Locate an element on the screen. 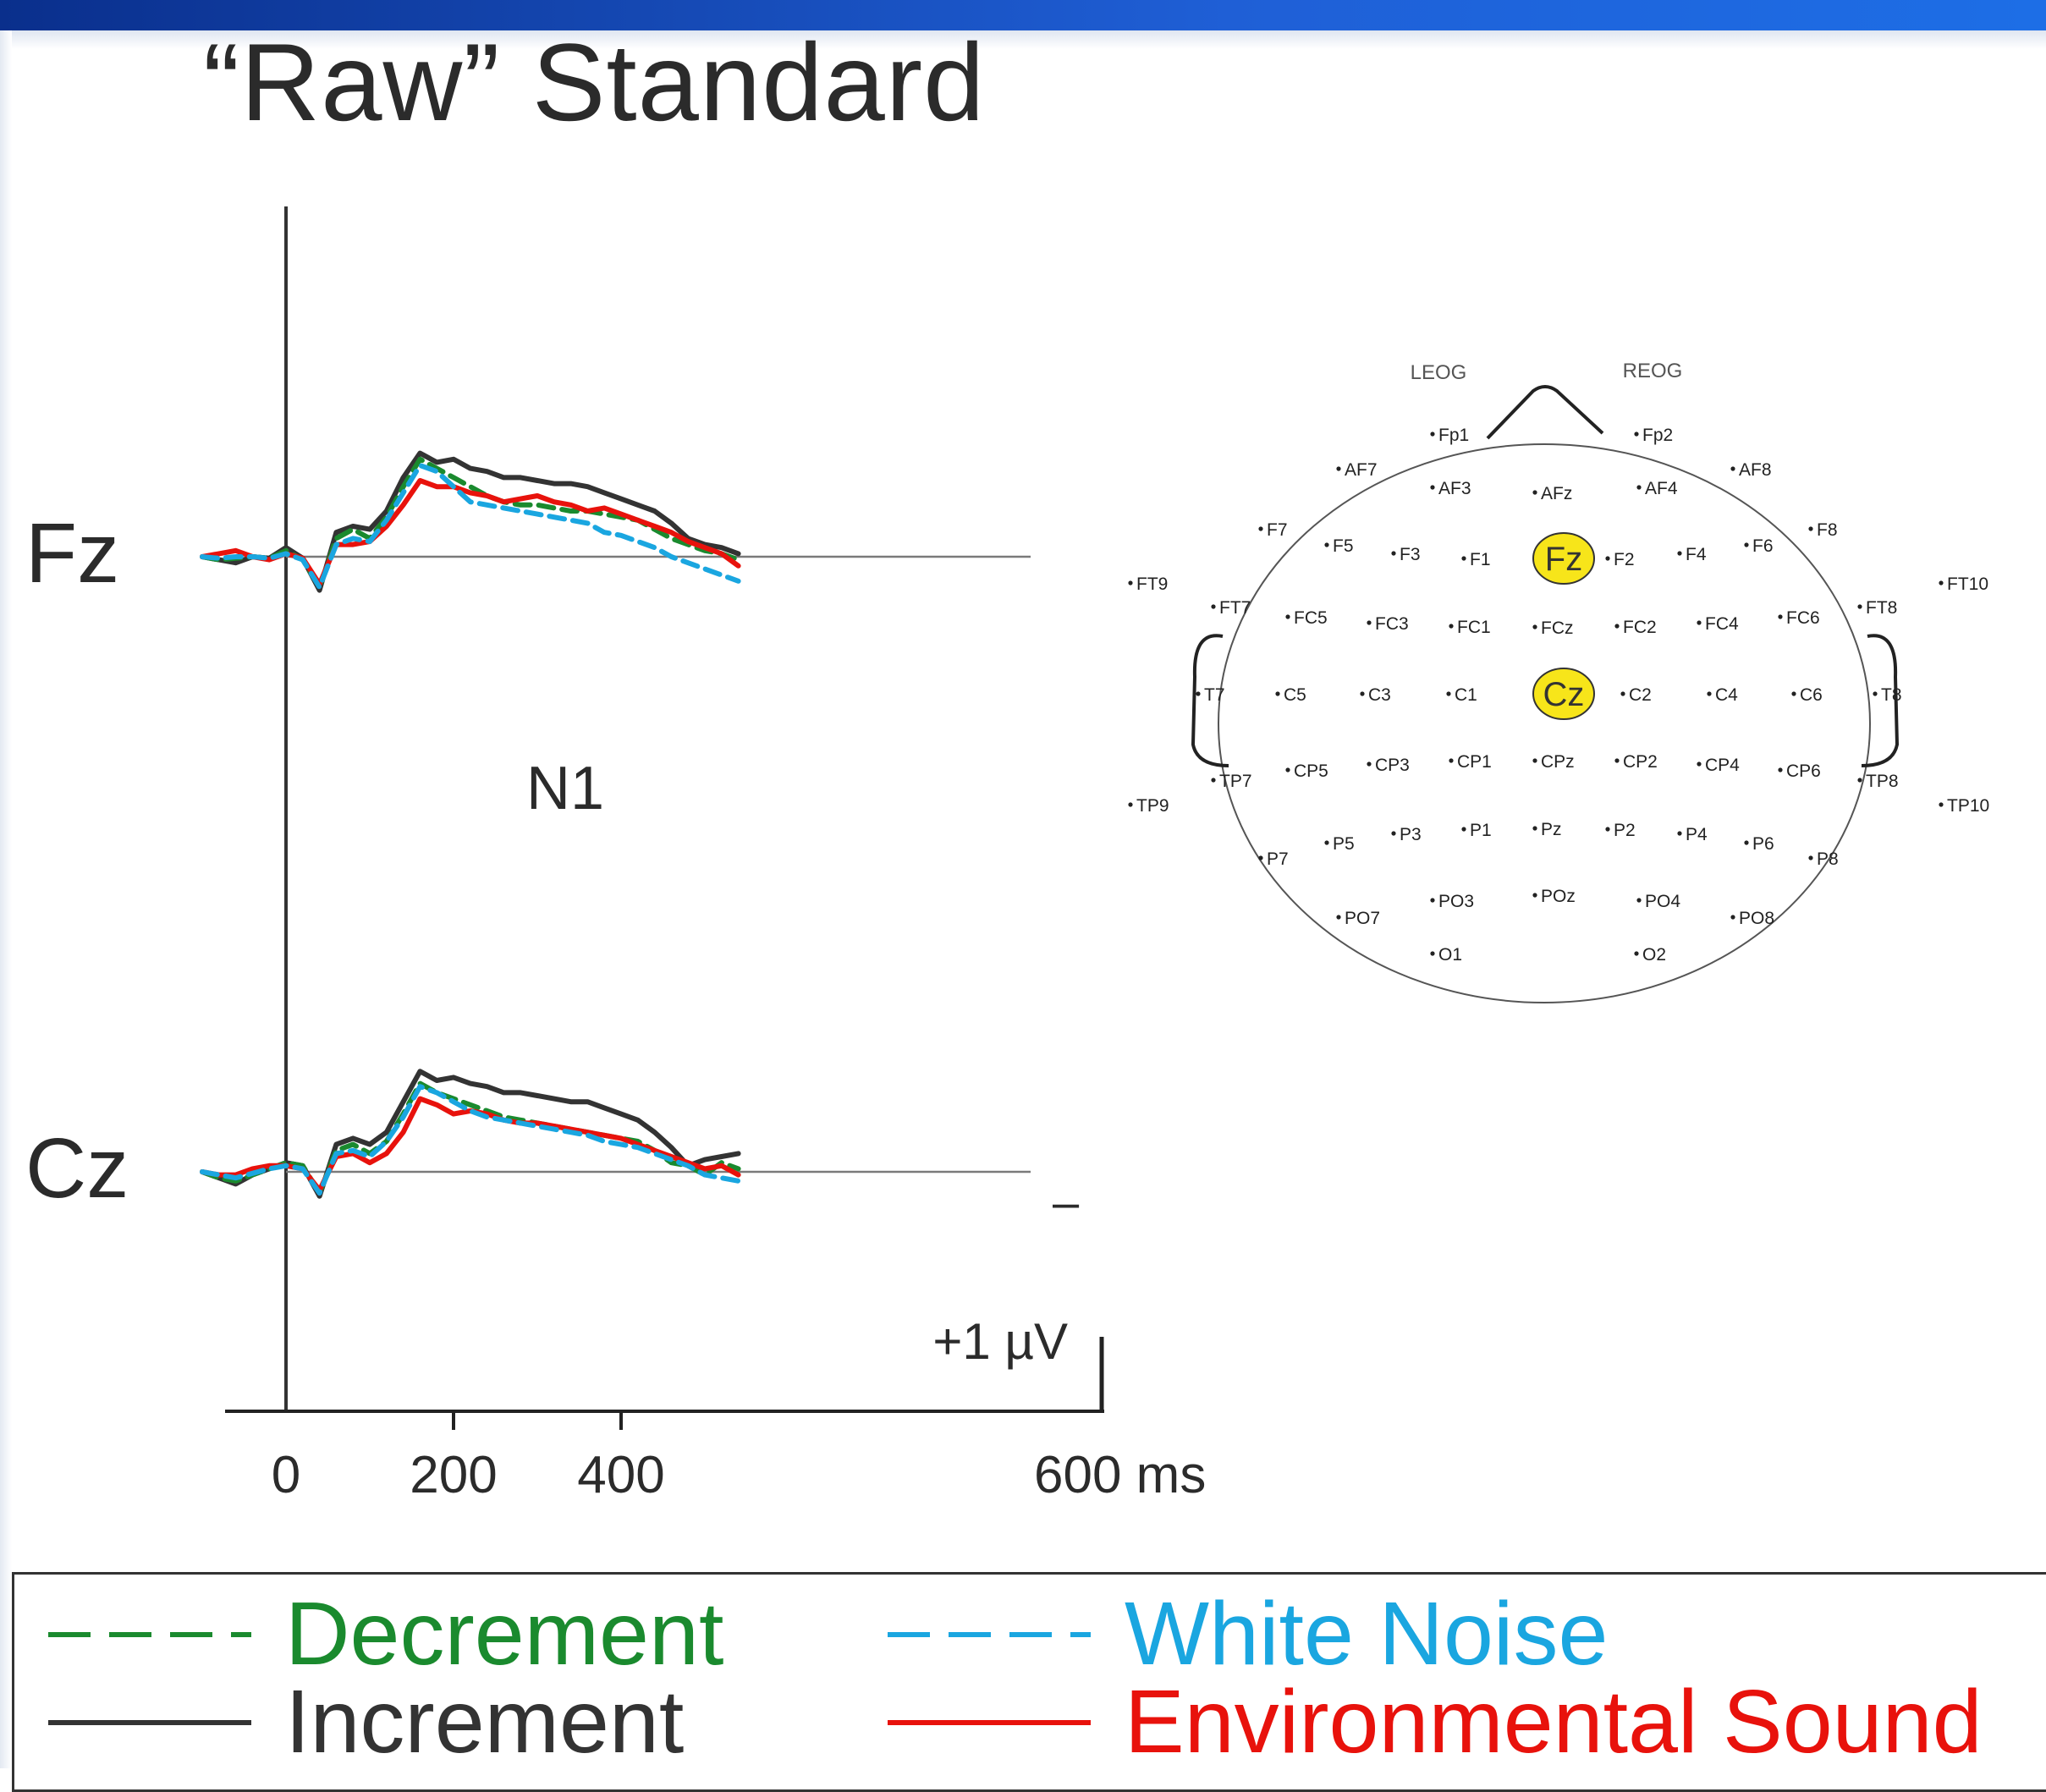 Image resolution: width=2046 pixels, height=1792 pixels. electrode-dot-c1 is located at coordinates (1448, 693).